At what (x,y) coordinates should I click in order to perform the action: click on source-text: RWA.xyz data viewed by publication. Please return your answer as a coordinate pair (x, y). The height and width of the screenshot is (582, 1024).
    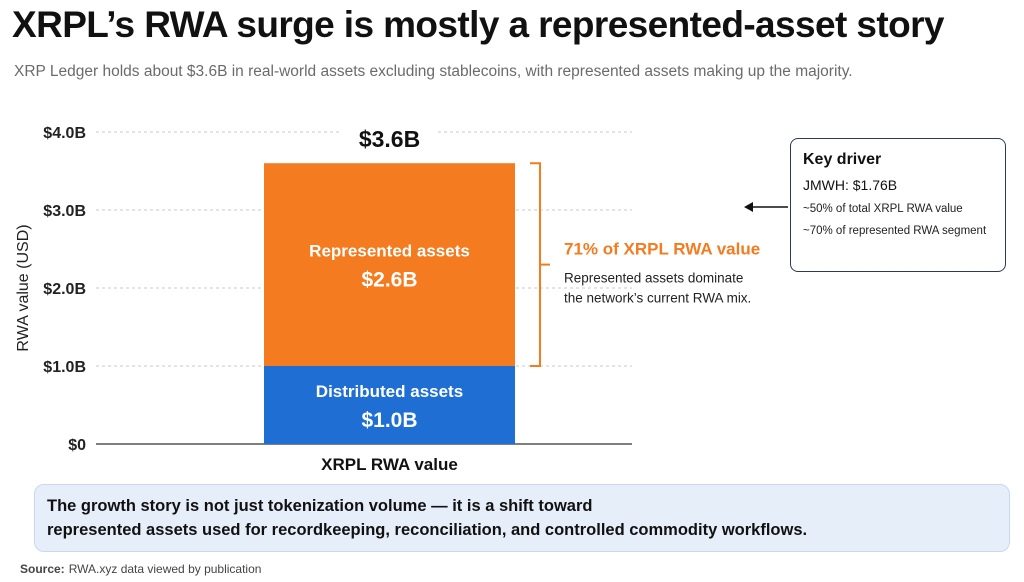
    Looking at the image, I should click on (165, 569).